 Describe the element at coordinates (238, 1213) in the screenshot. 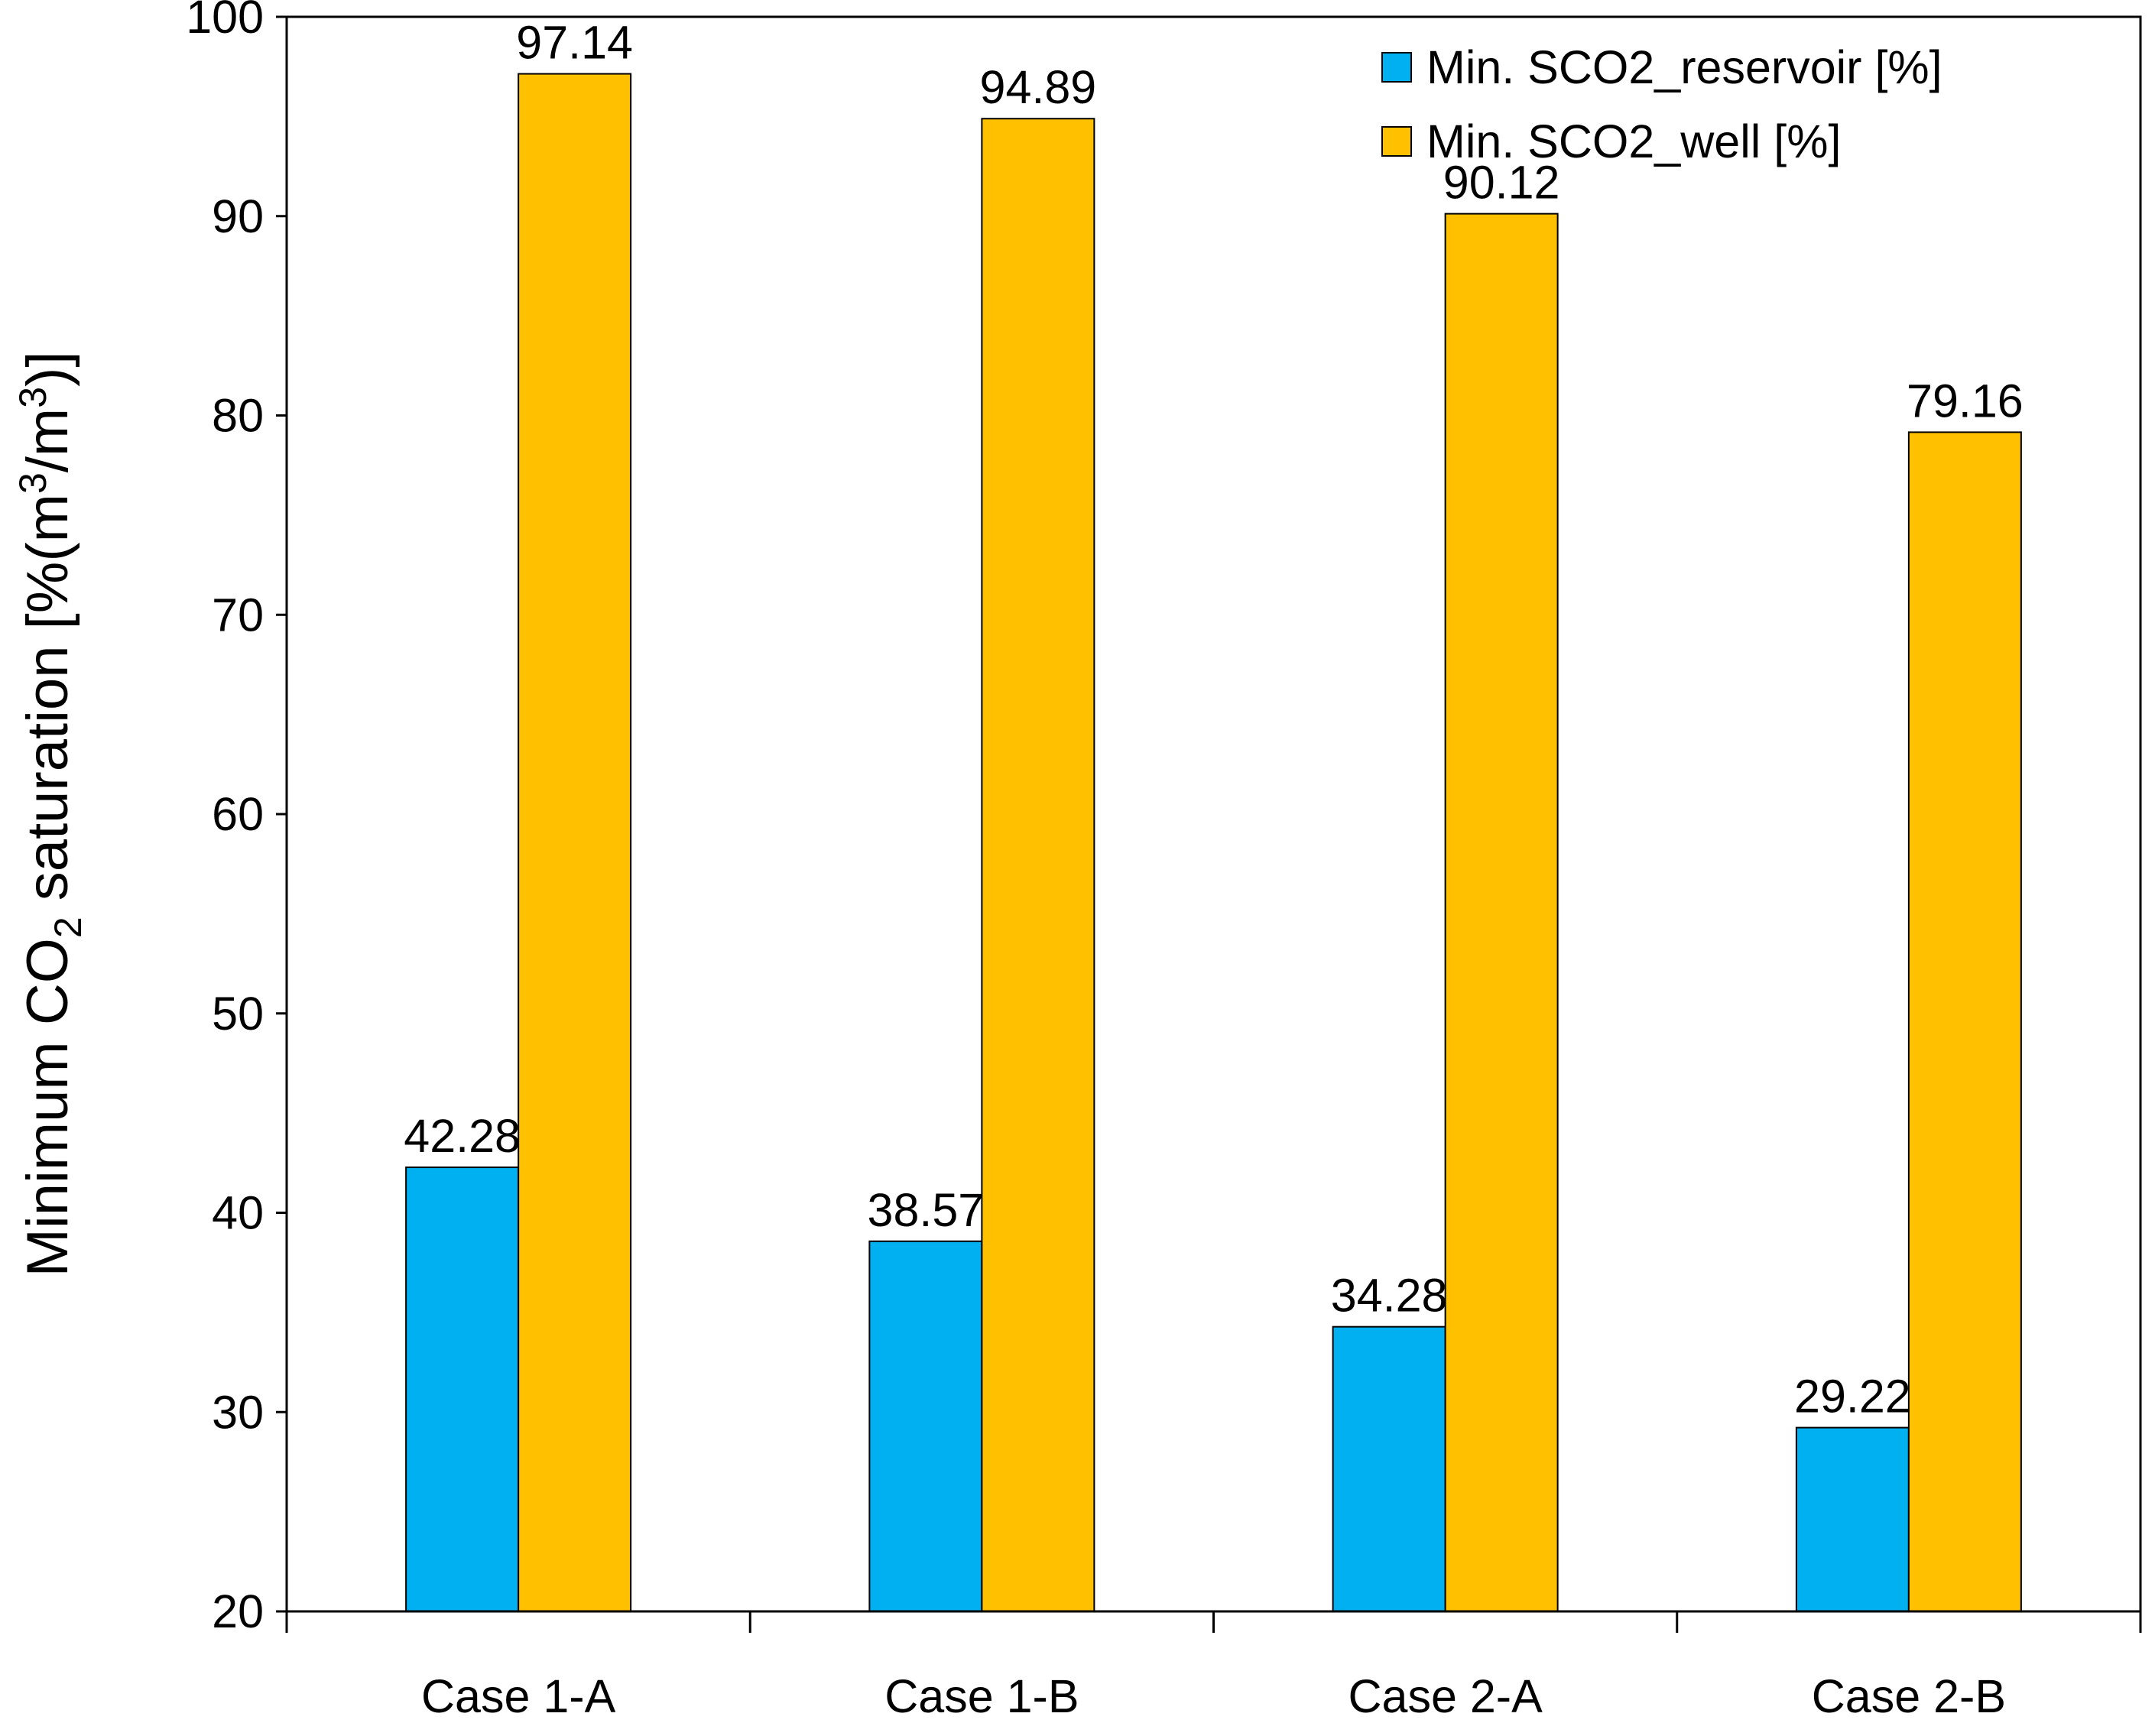

I see `y-tick-label-40: 40` at that location.